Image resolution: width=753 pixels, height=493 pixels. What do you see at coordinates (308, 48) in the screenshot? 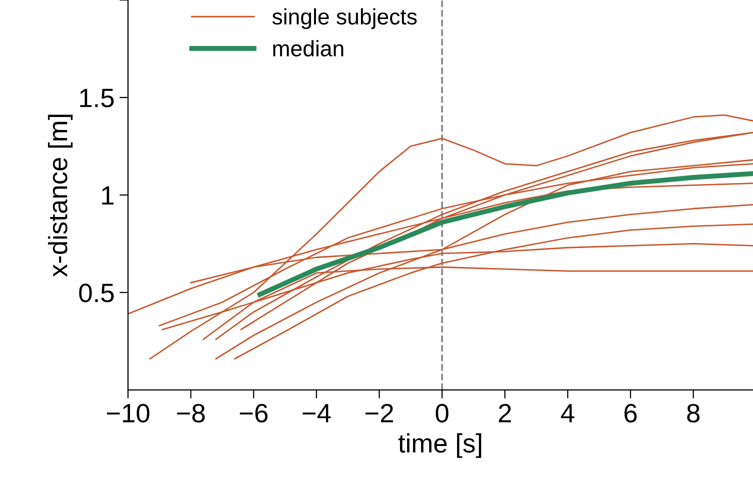
I see `legend-label: median` at bounding box center [308, 48].